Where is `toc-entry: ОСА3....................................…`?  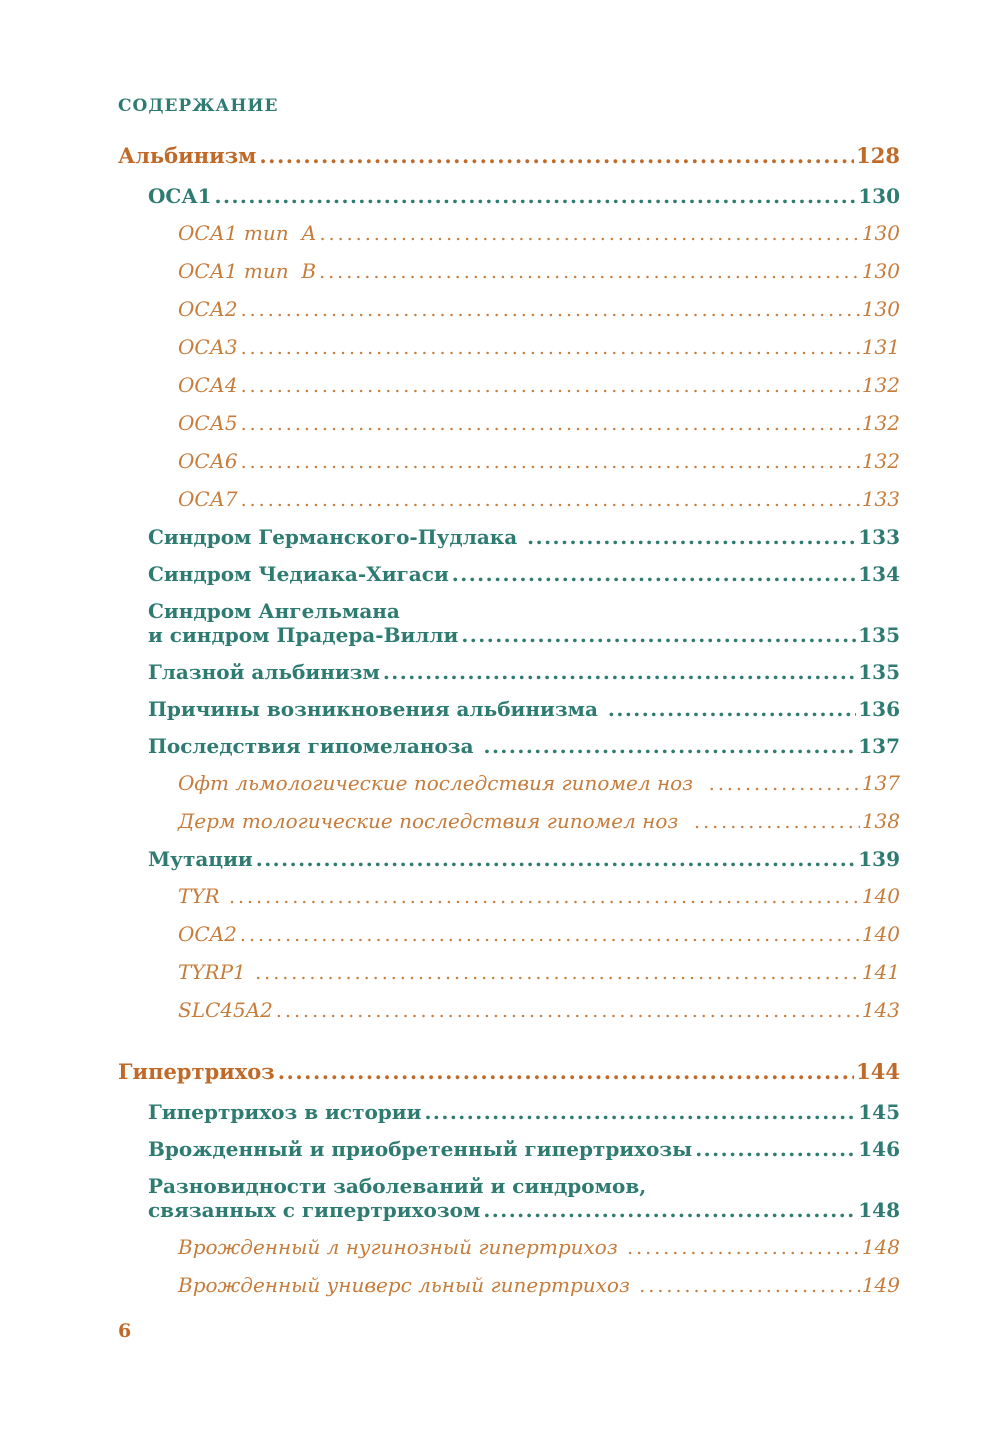 toc-entry: ОСА3....................................… is located at coordinates (509, 347).